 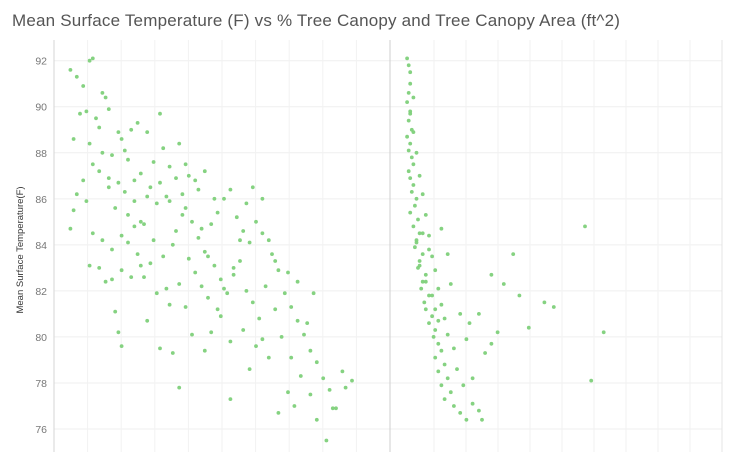 What do you see at coordinates (41, 246) in the screenshot?
I see `y-tick-label: 84` at bounding box center [41, 246].